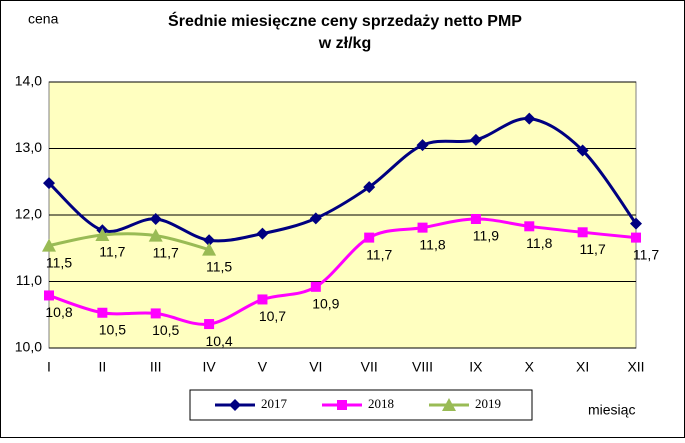 This screenshot has height=443, width=685. What do you see at coordinates (422, 367) in the screenshot?
I see `x-tick-label: VIII` at bounding box center [422, 367].